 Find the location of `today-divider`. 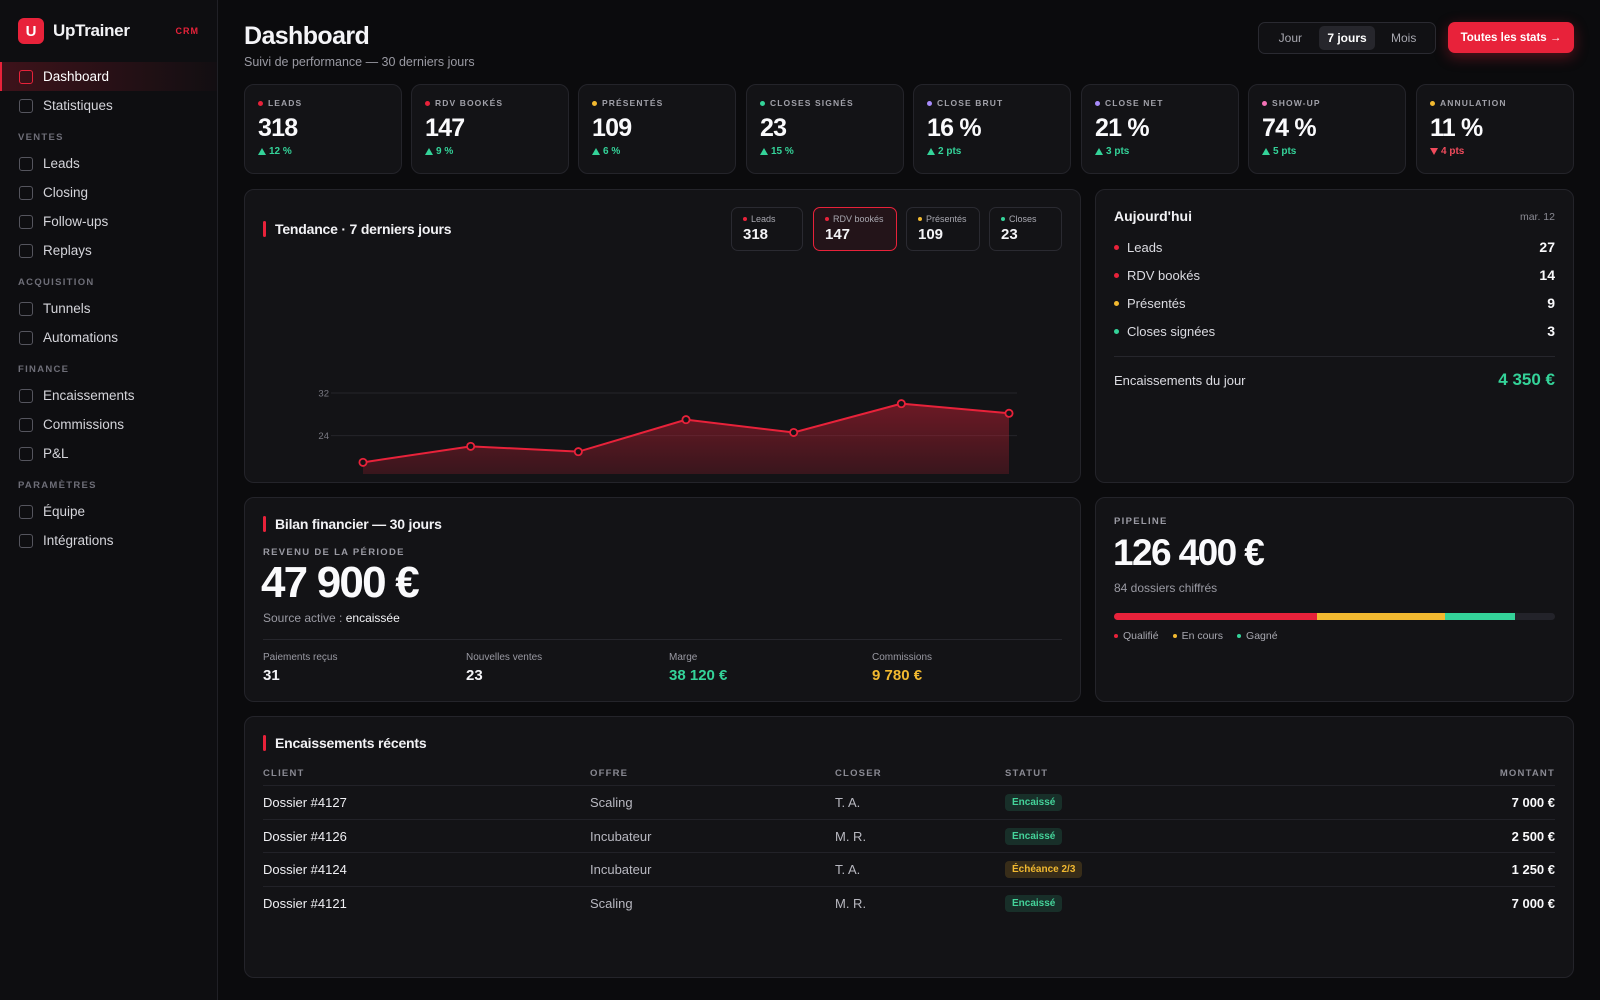

today-divider is located at coordinates (1334, 356).